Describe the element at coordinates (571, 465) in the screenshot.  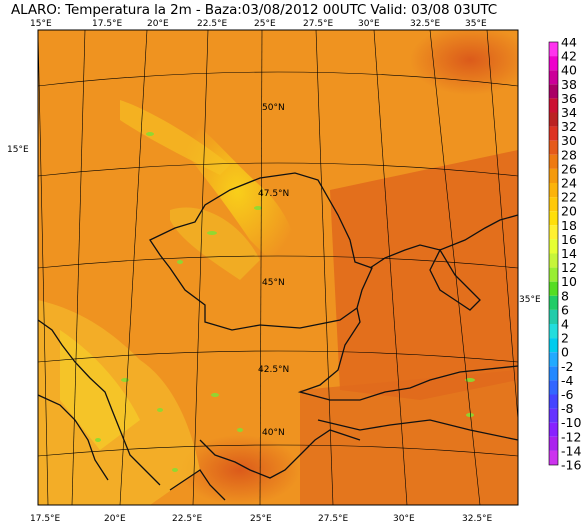
I see `colorbar-label: -16` at that location.